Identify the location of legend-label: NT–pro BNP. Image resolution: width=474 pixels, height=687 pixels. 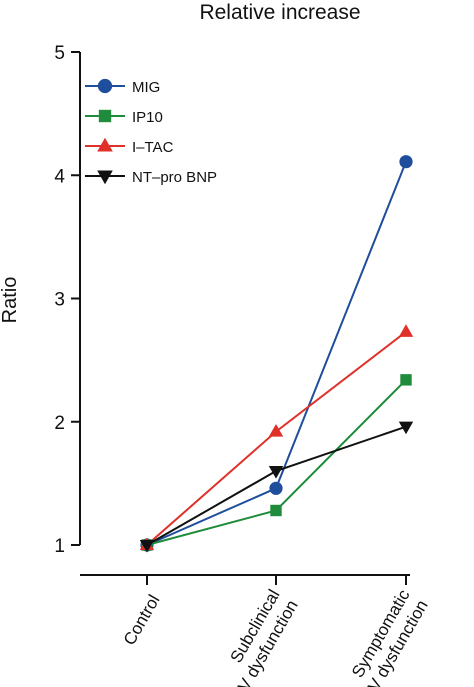
(174, 177).